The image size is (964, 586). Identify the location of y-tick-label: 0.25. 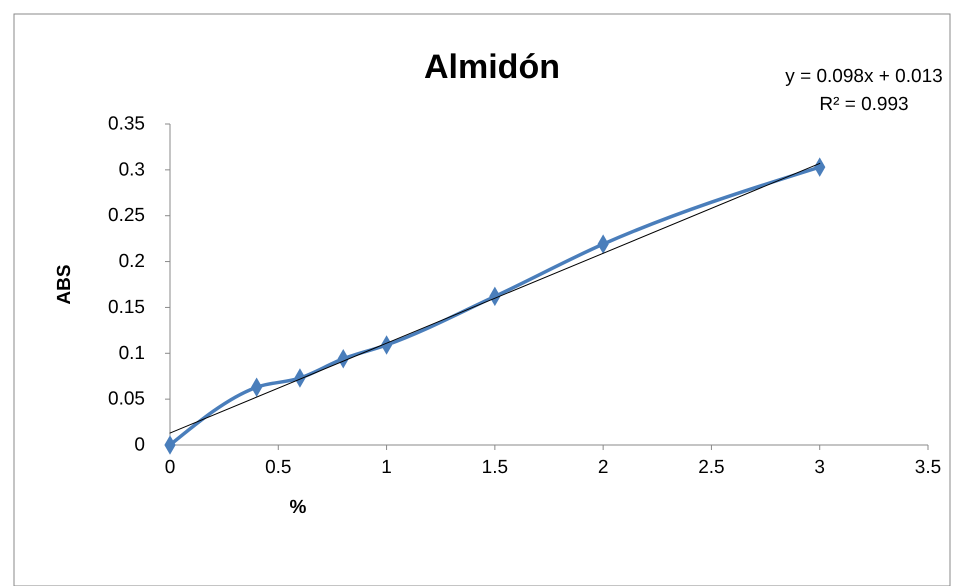
(126, 215).